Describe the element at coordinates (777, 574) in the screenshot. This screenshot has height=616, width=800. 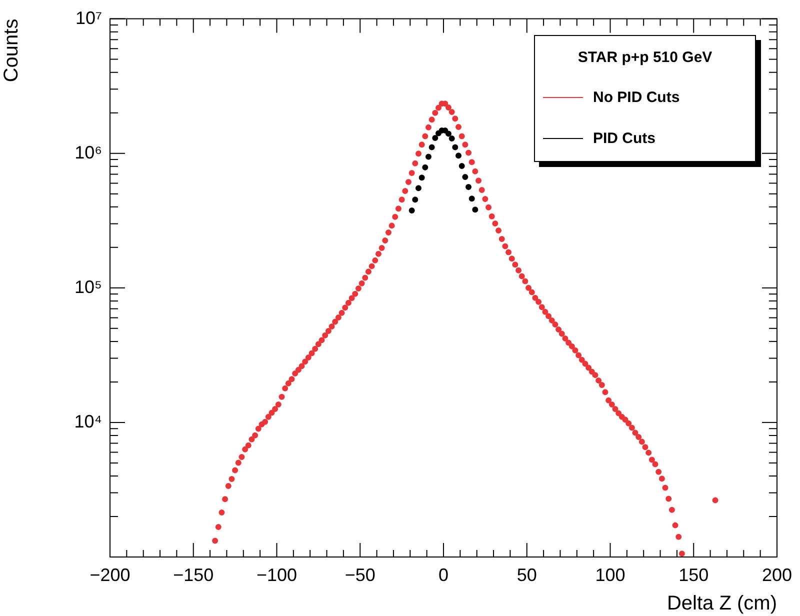
I see `x-tick-label: 200` at that location.